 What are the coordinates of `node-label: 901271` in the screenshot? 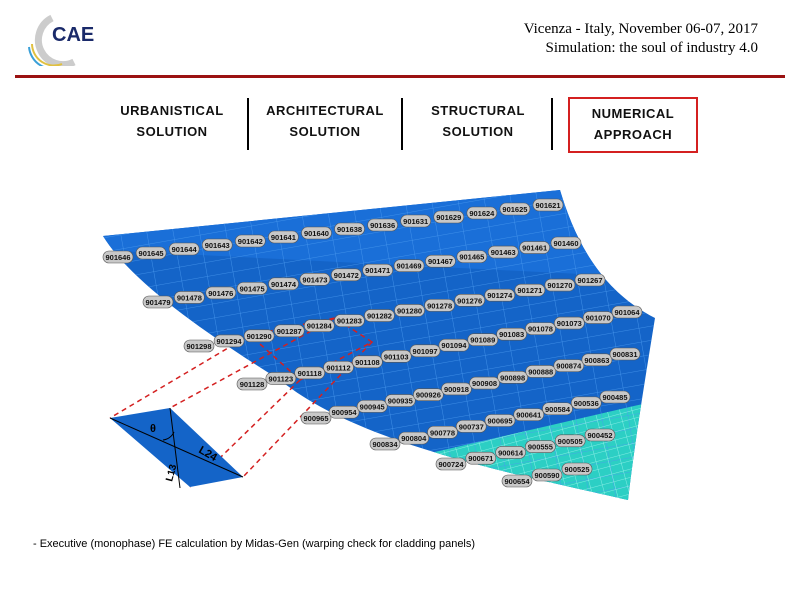 It's located at (530, 290).